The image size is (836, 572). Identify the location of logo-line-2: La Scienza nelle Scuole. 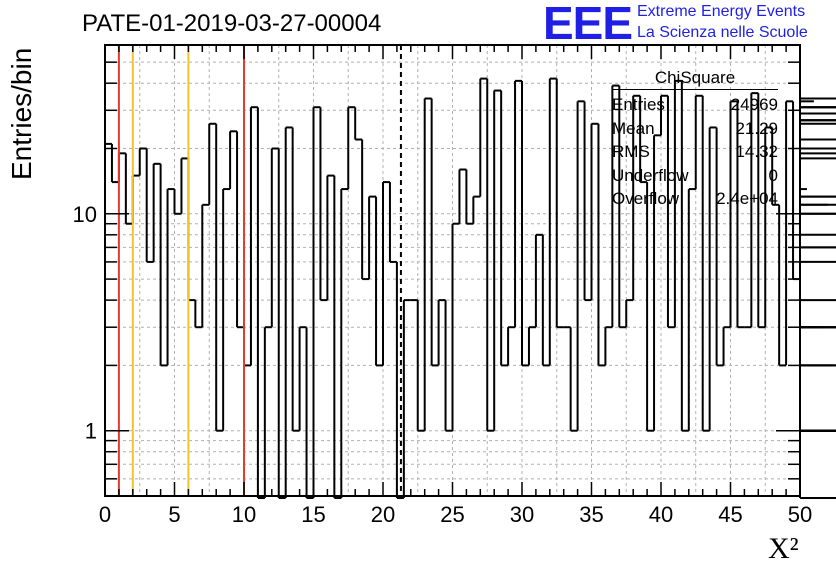
(722, 32).